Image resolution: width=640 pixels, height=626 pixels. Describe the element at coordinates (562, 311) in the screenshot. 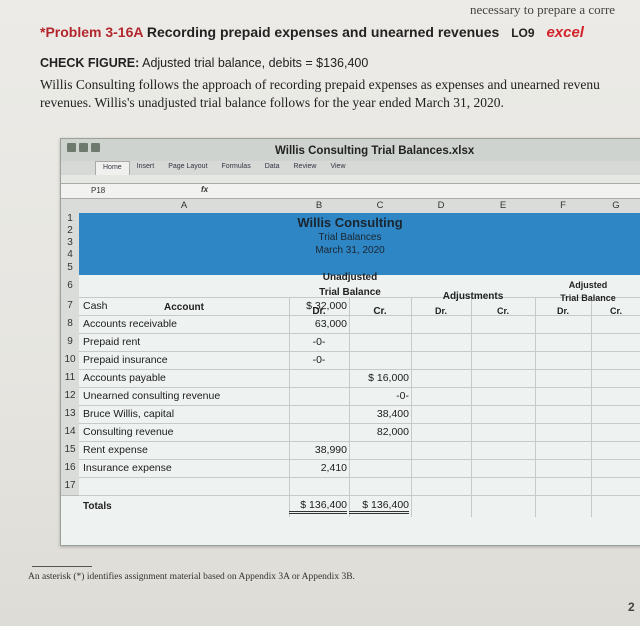

I see `adjusted-dr-header: Dr.` at that location.